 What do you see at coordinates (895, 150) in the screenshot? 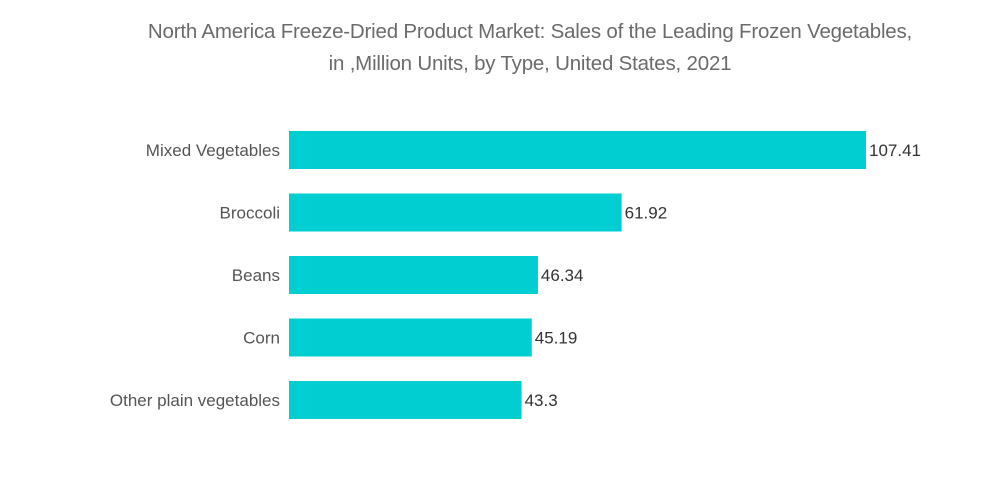
I see `data-label: 107.41` at bounding box center [895, 150].